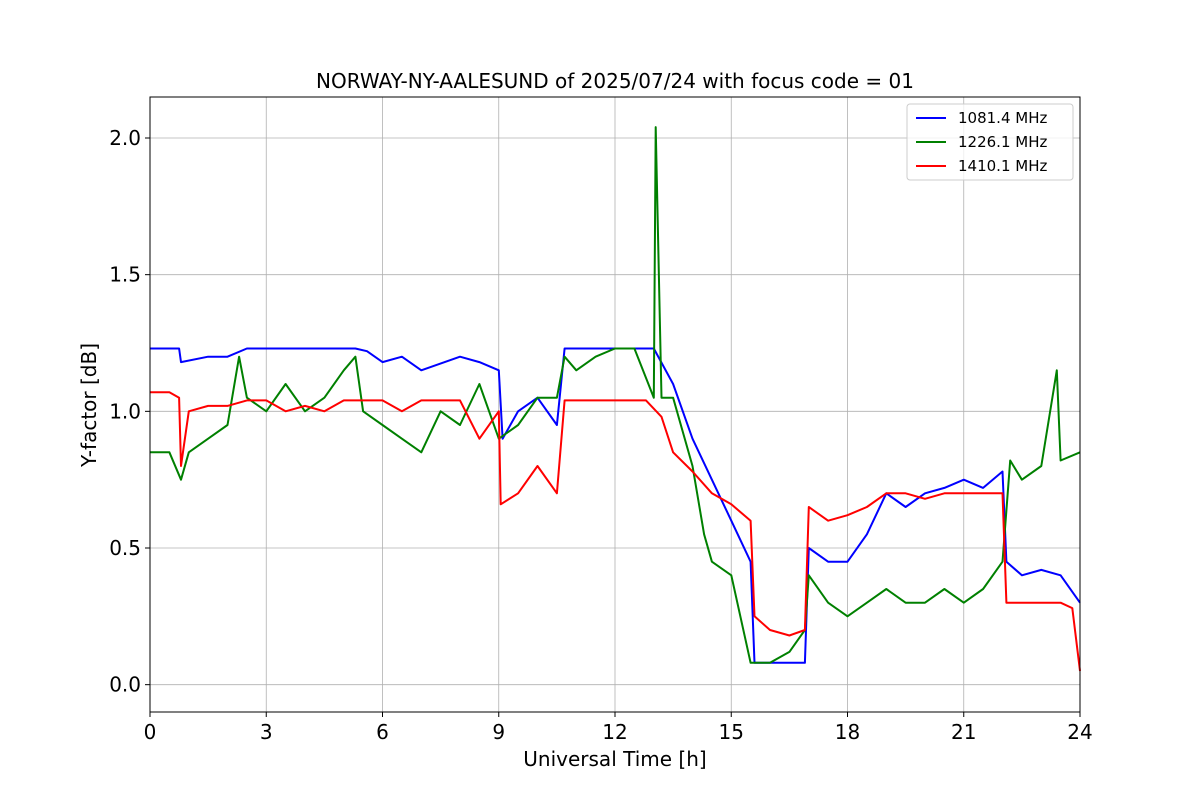  What do you see at coordinates (1002, 118) in the screenshot?
I see `legend-label: 1081.4 MHz` at bounding box center [1002, 118].